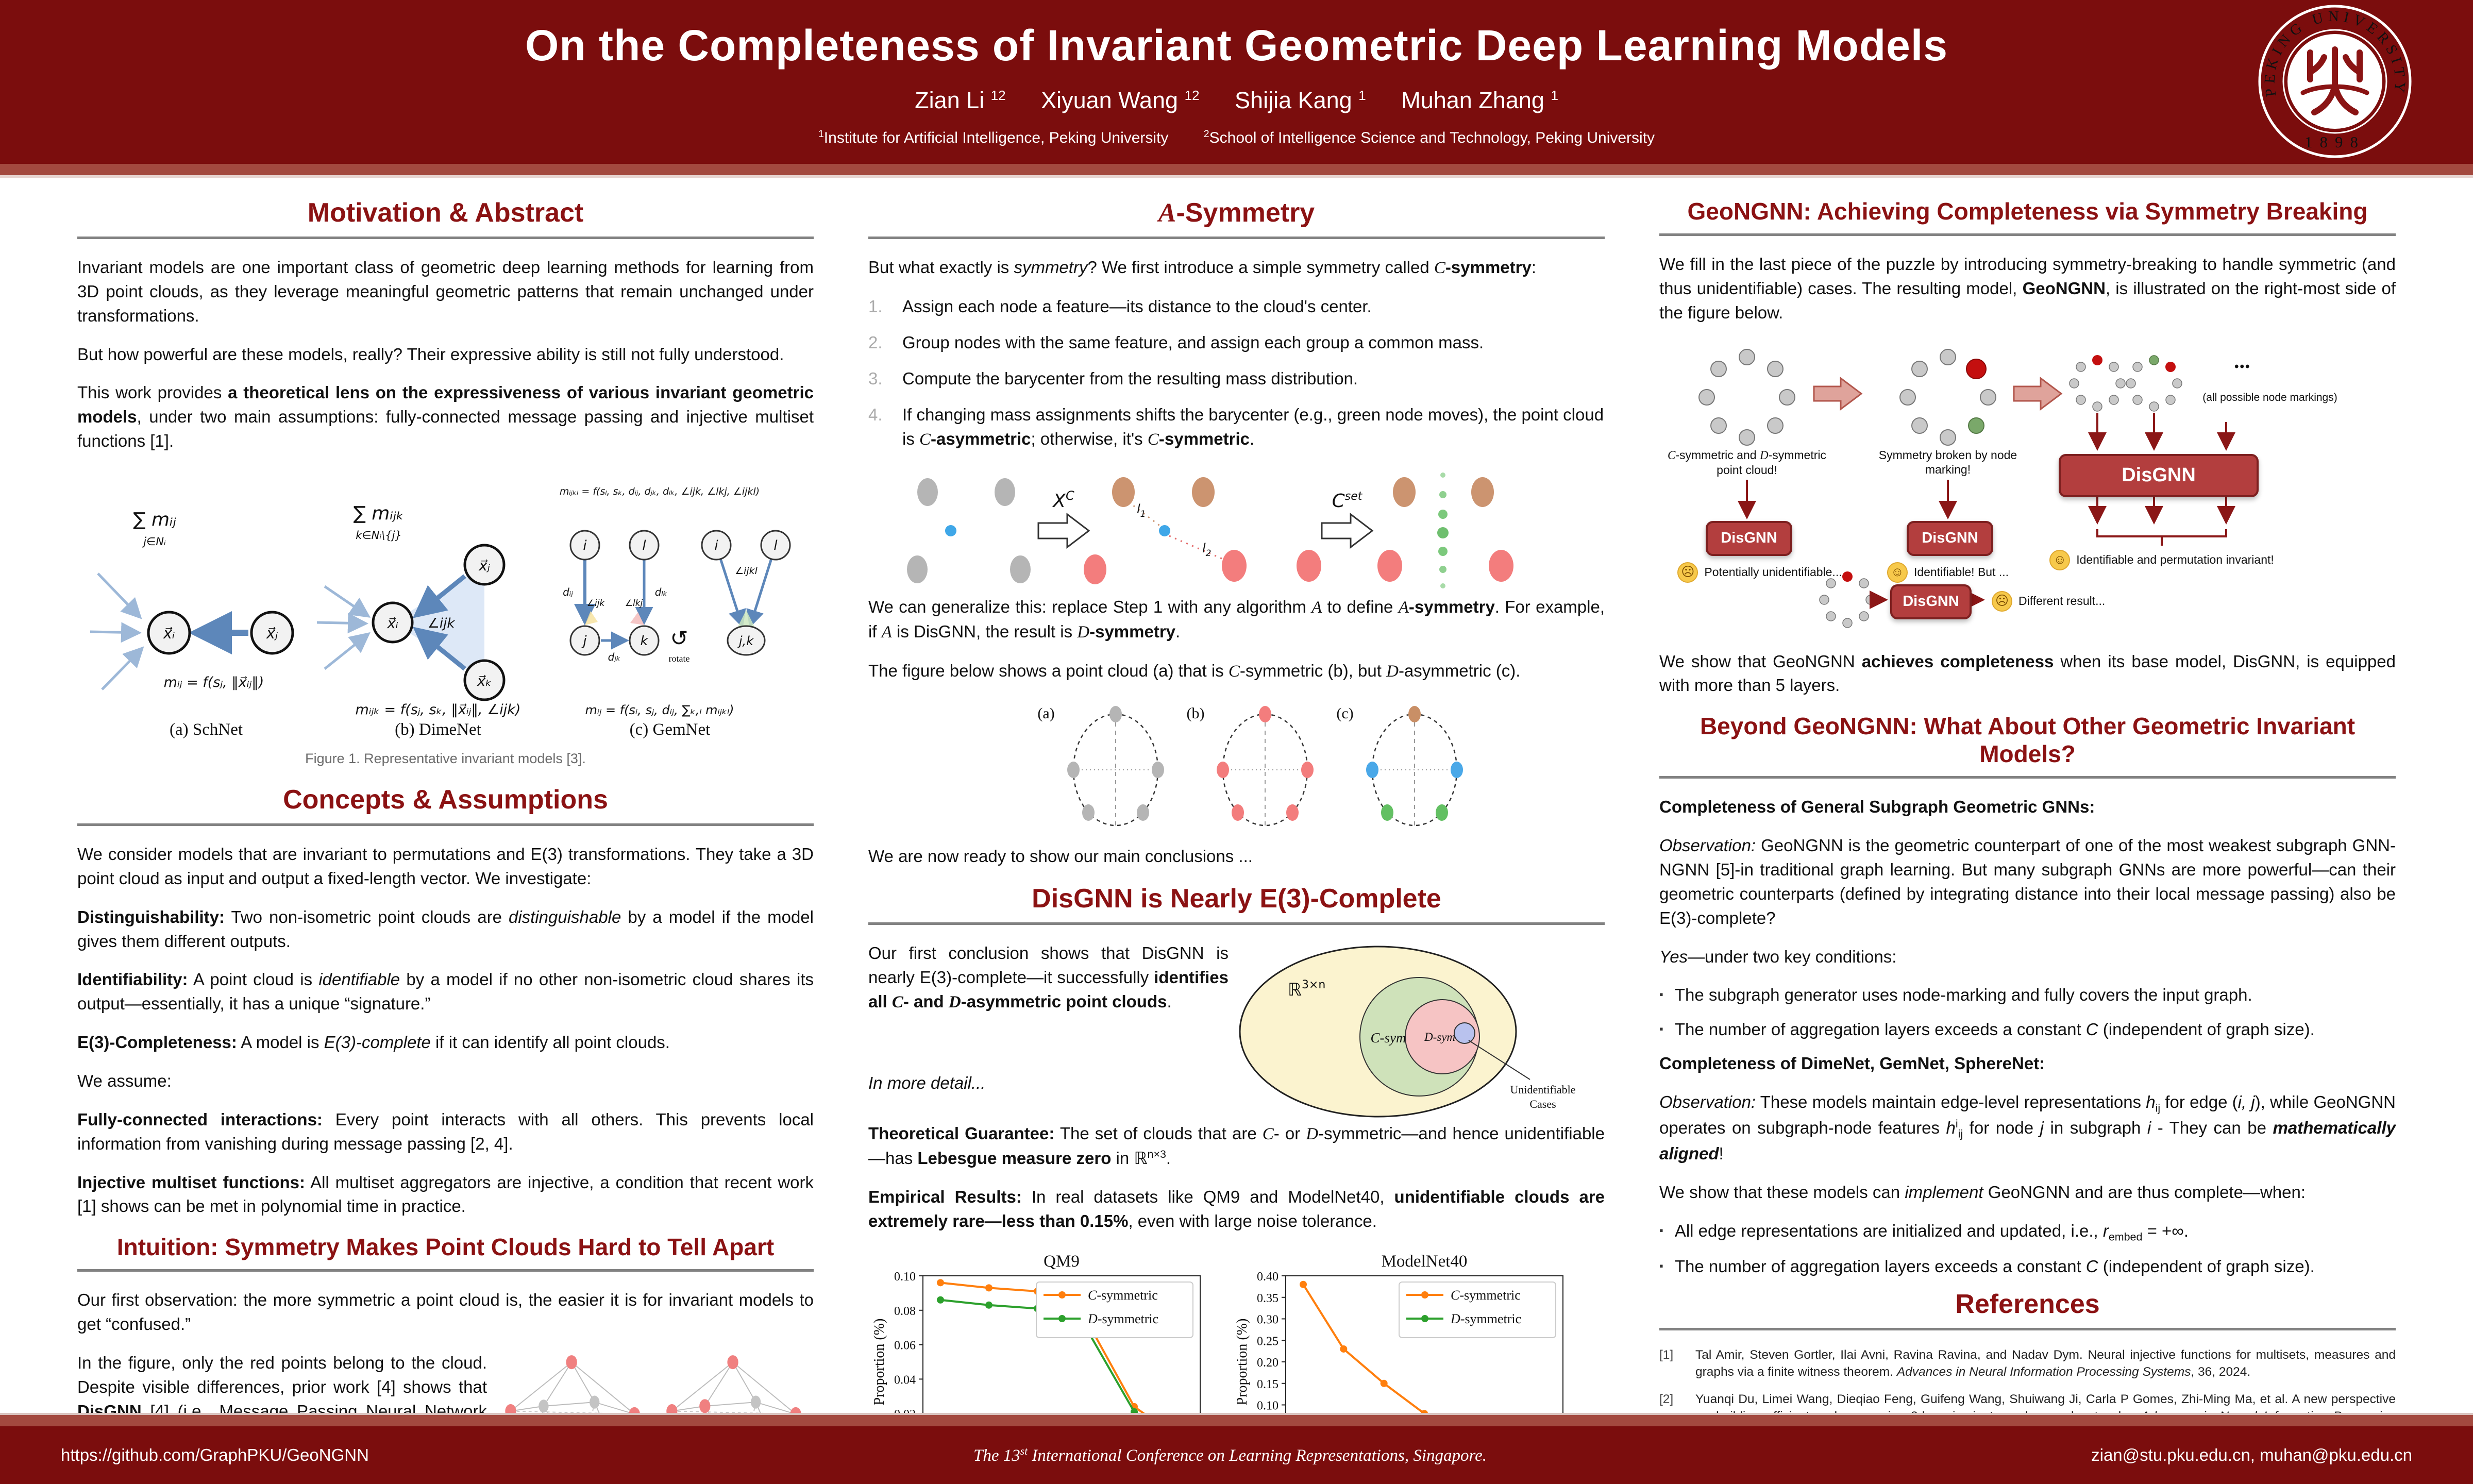  What do you see at coordinates (2027, 1304) in the screenshot?
I see `section-heading-references: References` at bounding box center [2027, 1304].